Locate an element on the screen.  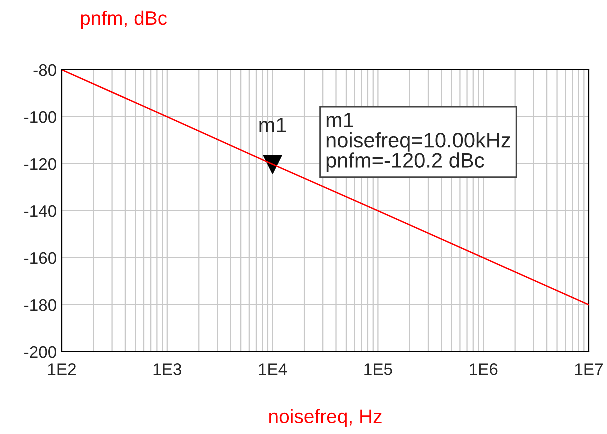
x-tick-label: 1E7 is located at coordinates (589, 370).